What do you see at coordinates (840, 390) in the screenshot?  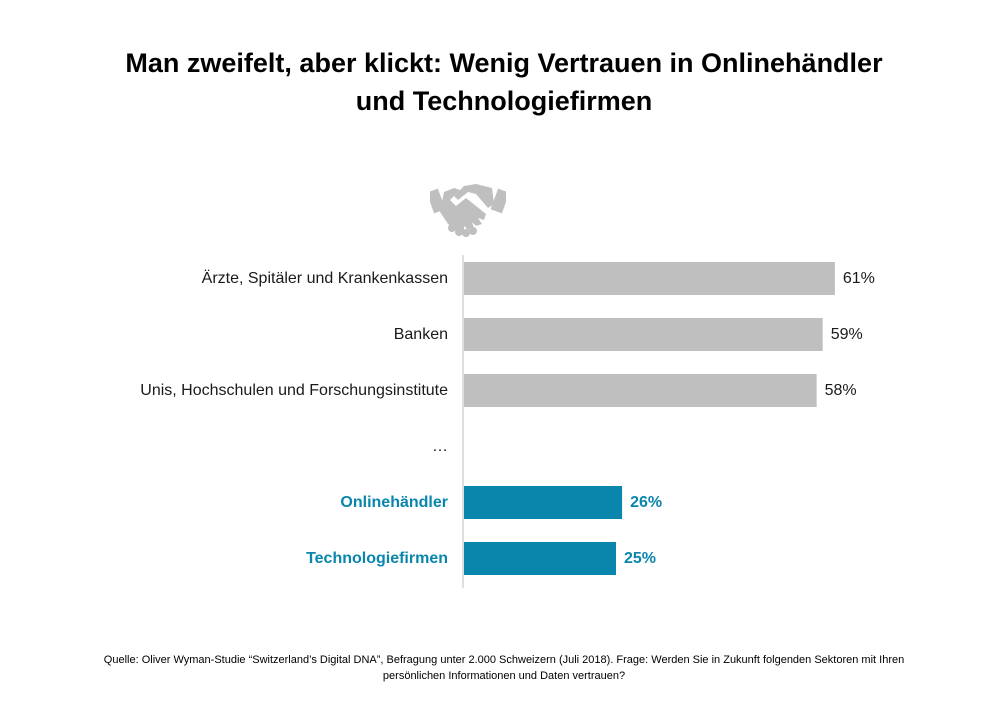 I see `value-label: 58%` at bounding box center [840, 390].